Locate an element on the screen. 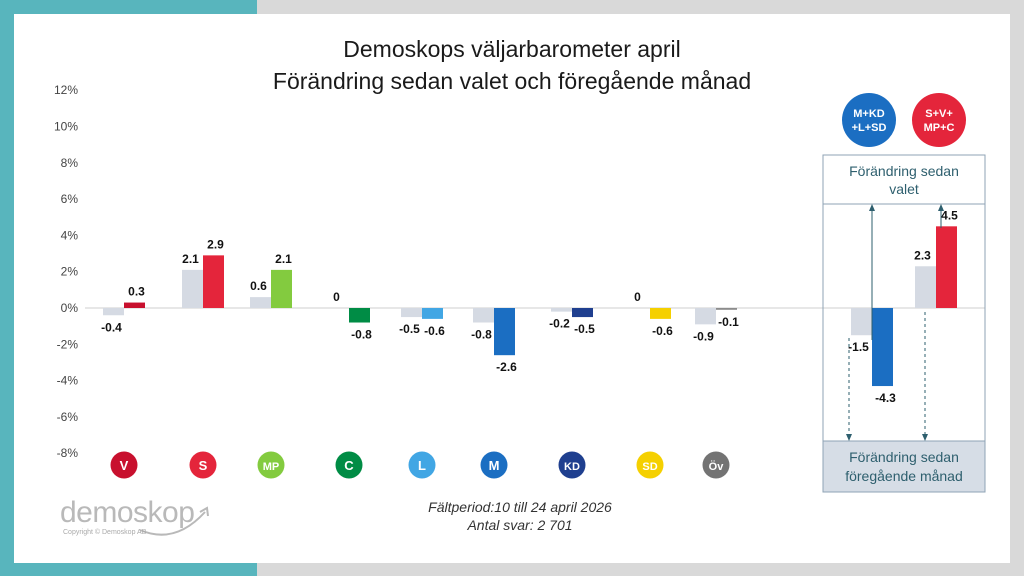 The width and height of the screenshot is (1024, 576). bloc-badge-label-line1-1: S+V+ is located at coordinates (939, 114).